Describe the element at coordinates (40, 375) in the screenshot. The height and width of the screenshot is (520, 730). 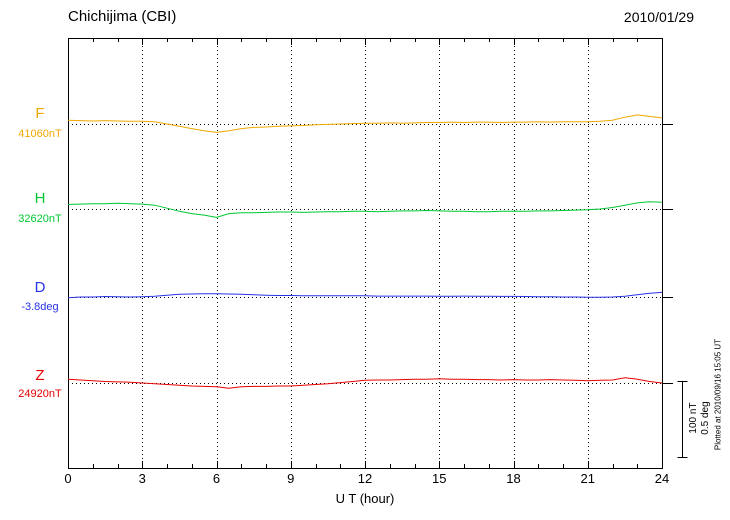
I see `series-label-Z: Z` at that location.